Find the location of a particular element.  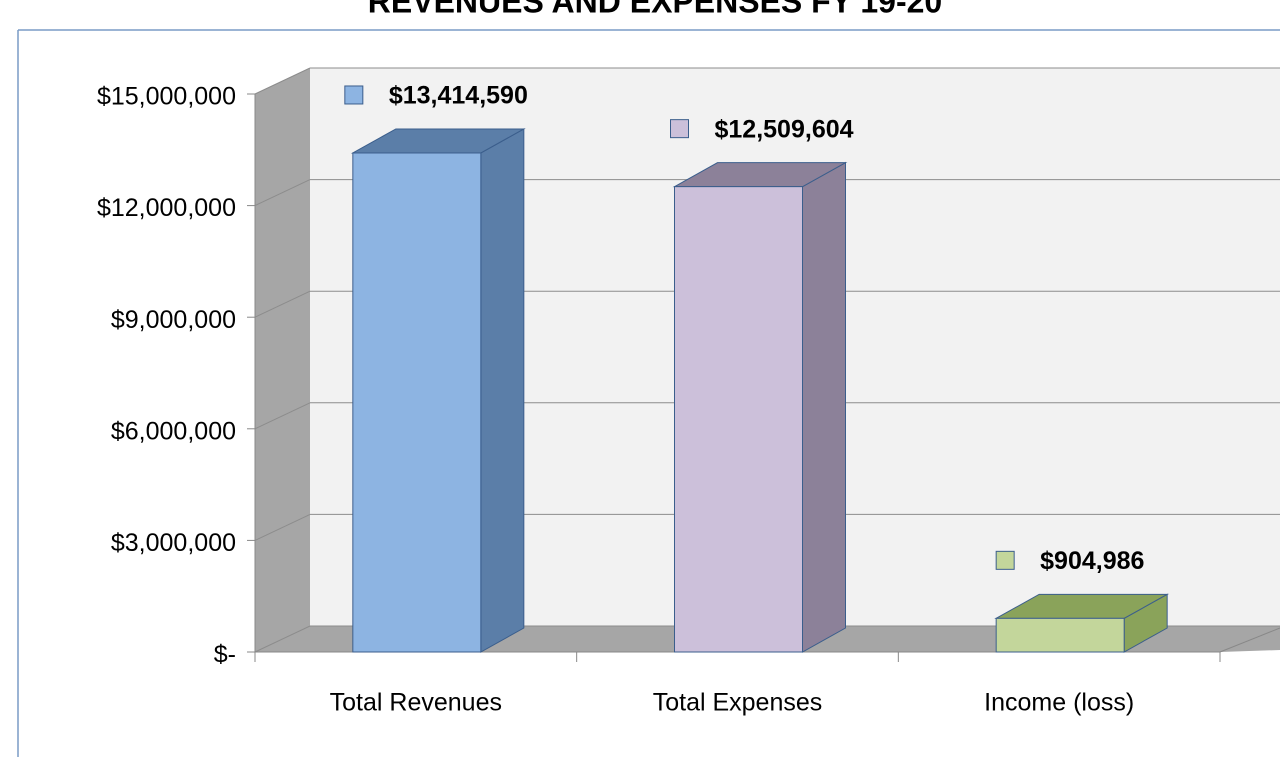

x-tick-label: Total Revenues is located at coordinates (416, 703).